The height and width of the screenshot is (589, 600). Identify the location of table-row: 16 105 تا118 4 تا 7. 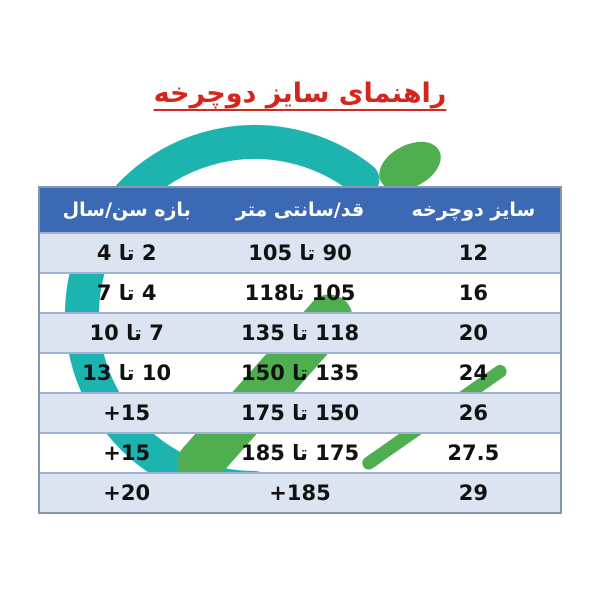
(300, 292).